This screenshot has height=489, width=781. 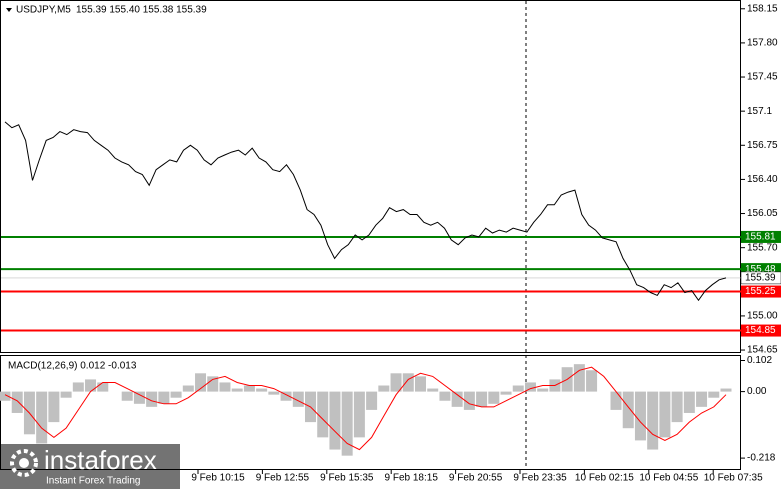 What do you see at coordinates (762, 43) in the screenshot?
I see `y-tick-label: 157.80` at bounding box center [762, 43].